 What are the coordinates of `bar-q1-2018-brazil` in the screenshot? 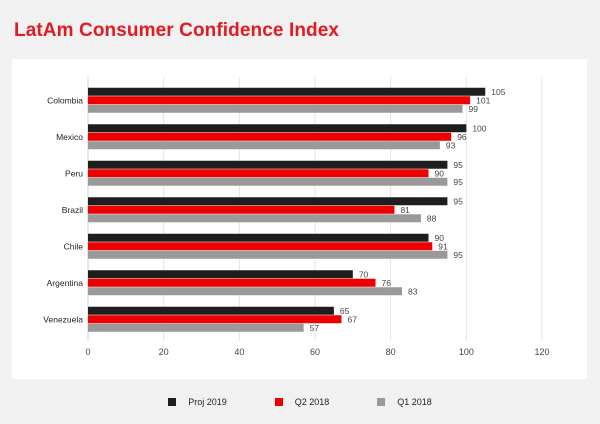 It's located at (254, 218).